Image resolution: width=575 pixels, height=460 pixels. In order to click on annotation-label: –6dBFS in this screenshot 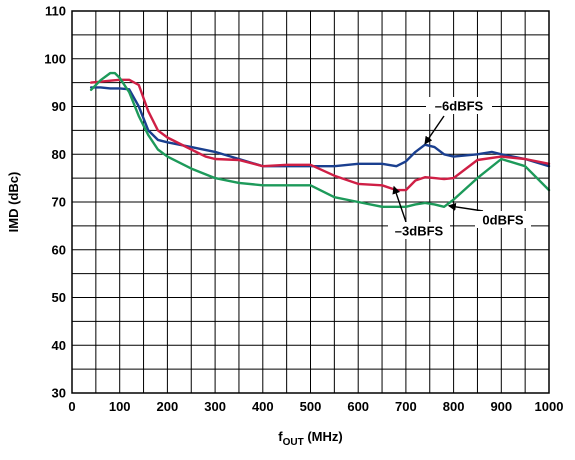, I will do `click(459, 106)`.